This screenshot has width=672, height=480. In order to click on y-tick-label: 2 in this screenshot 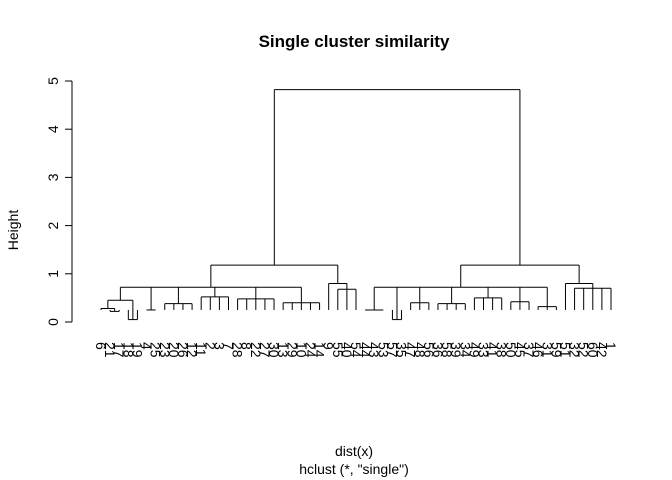, I will do `click(53, 225)`.